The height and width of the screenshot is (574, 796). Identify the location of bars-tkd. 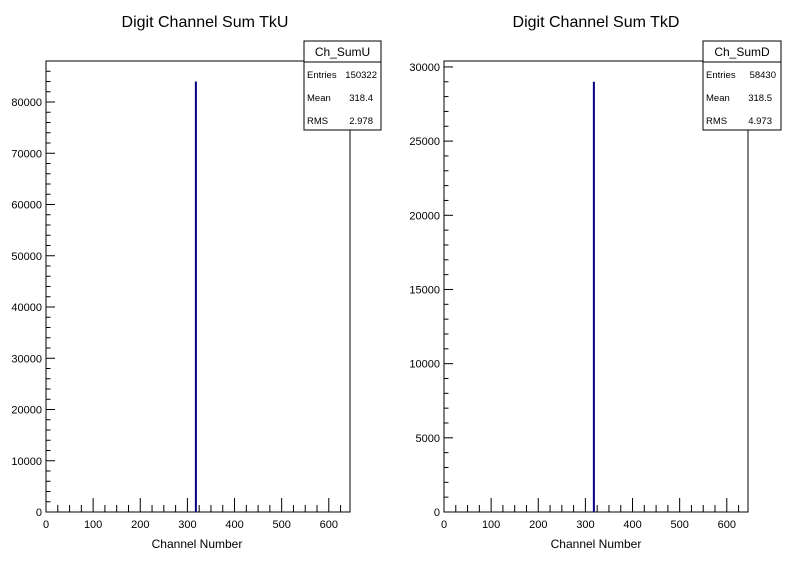
(593, 296).